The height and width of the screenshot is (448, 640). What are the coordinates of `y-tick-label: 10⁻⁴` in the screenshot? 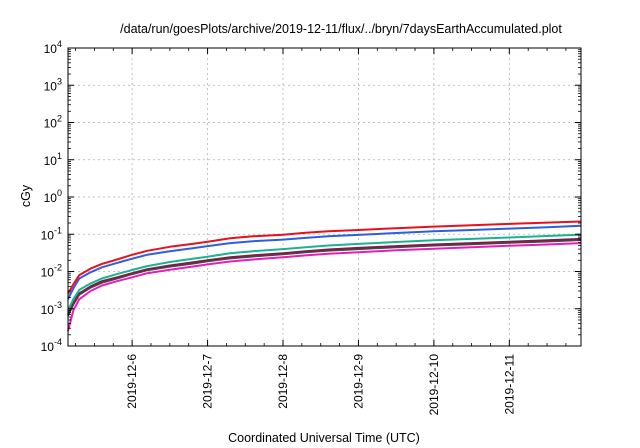 It's located at (51, 345).